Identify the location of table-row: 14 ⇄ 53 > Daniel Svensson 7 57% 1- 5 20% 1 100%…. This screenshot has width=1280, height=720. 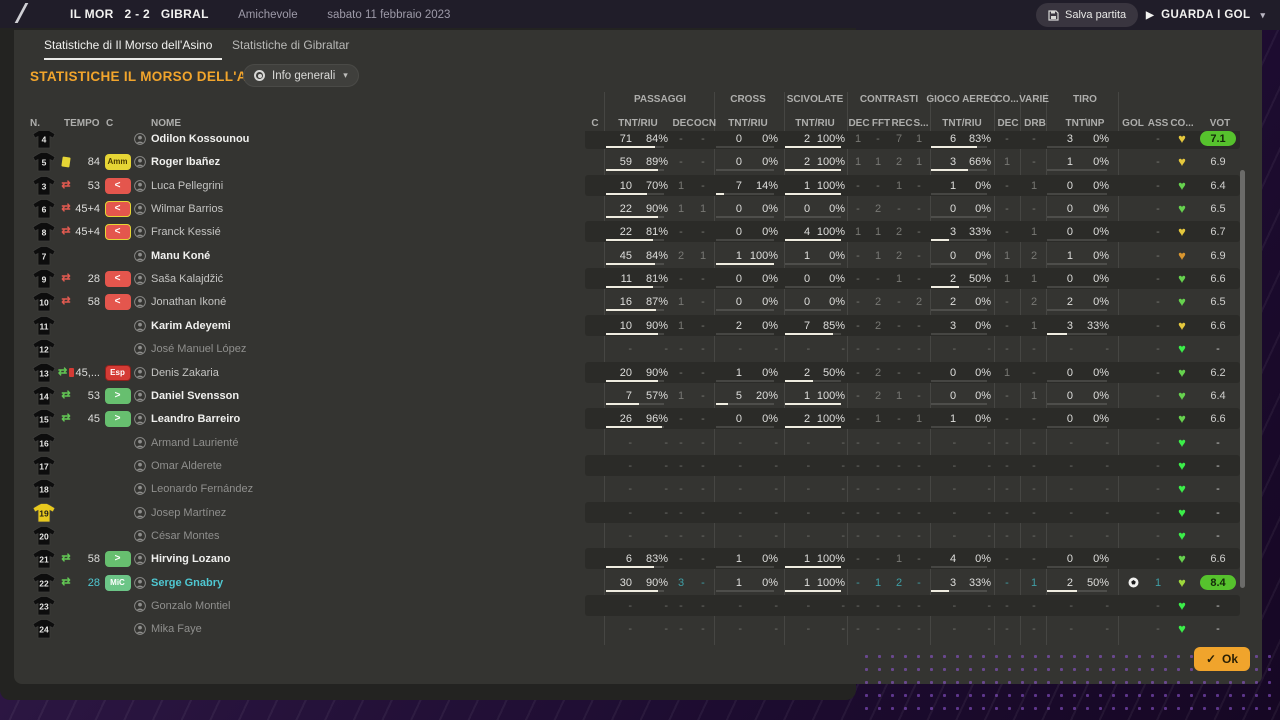
(631, 395).